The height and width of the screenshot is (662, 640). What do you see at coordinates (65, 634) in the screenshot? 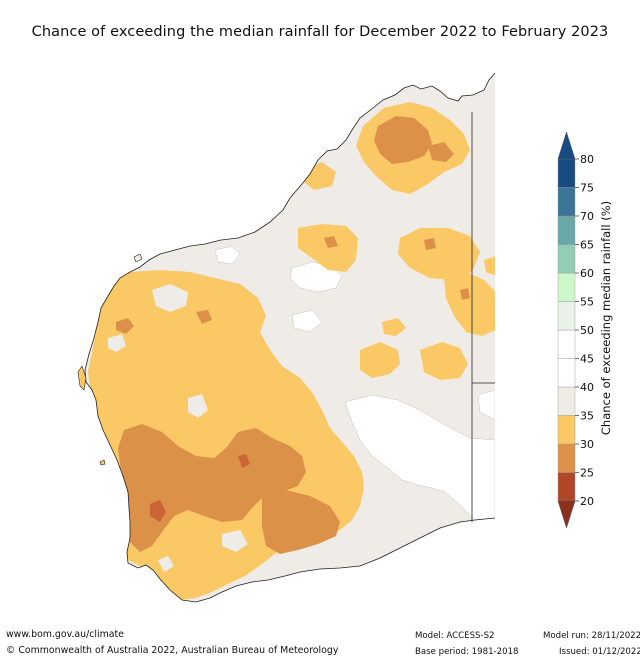
I see `footer-website: www.bom.gov.au/climate` at bounding box center [65, 634].